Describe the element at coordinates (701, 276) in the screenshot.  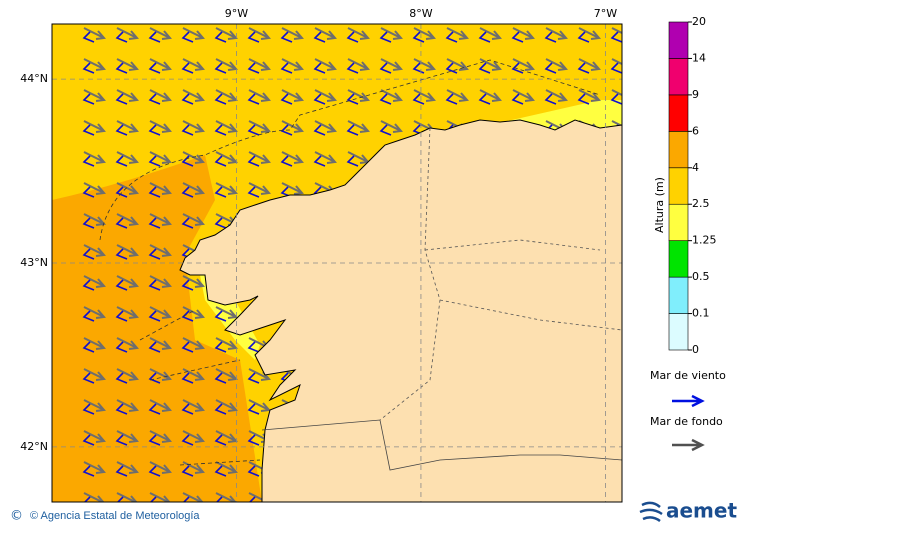
I see `colorbar-label: 0.5` at that location.